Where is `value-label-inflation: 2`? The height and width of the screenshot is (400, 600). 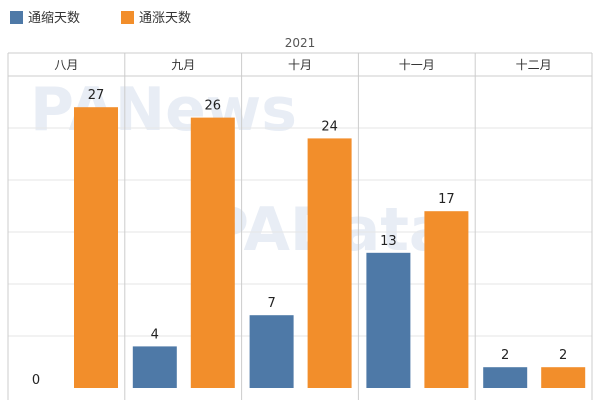 value-label-inflation: 2 is located at coordinates (563, 355).